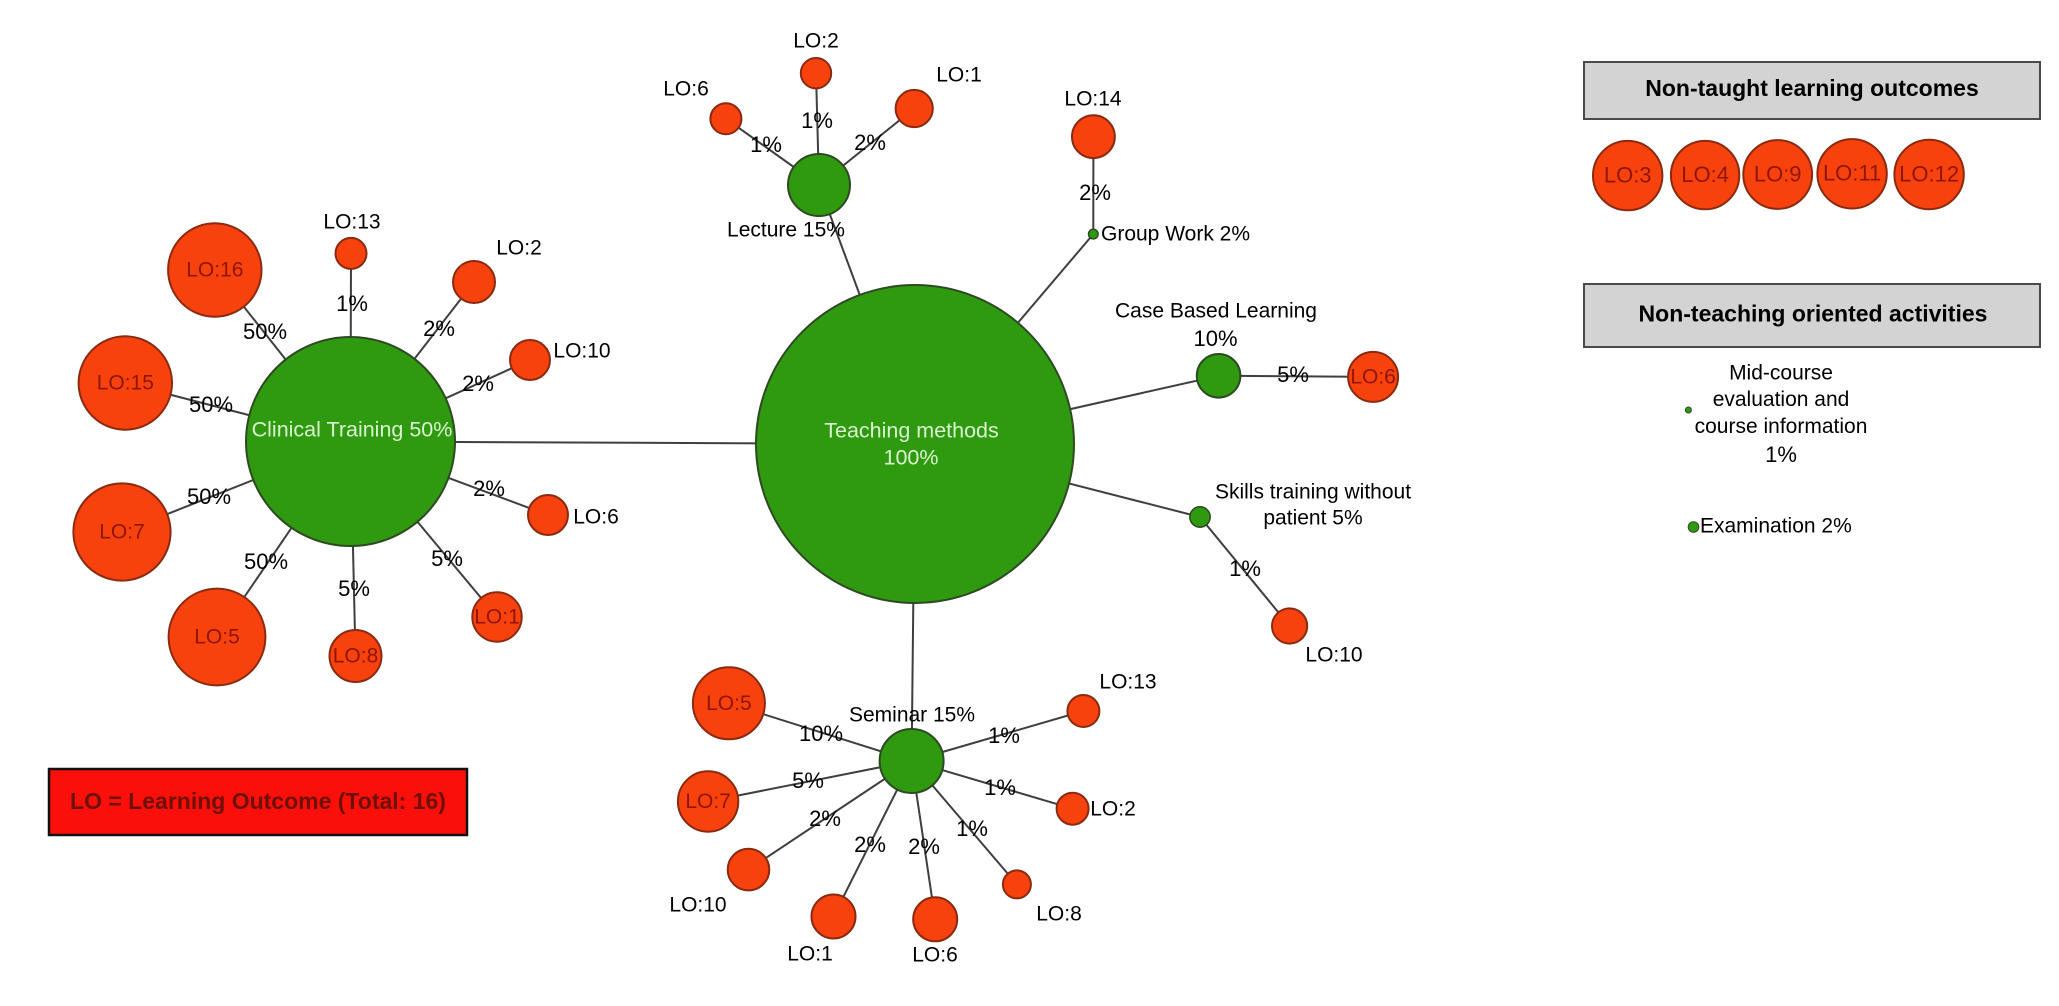  I want to click on svg-text: LO:16, so click(214, 270).